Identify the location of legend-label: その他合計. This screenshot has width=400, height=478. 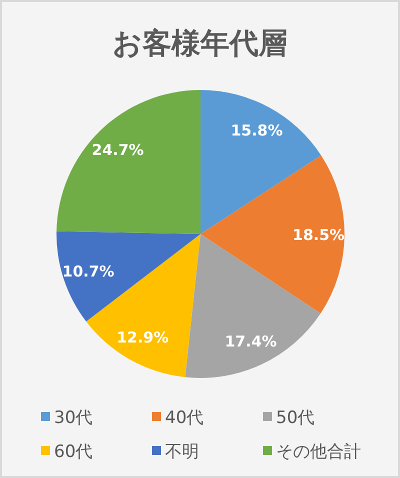
(318, 452).